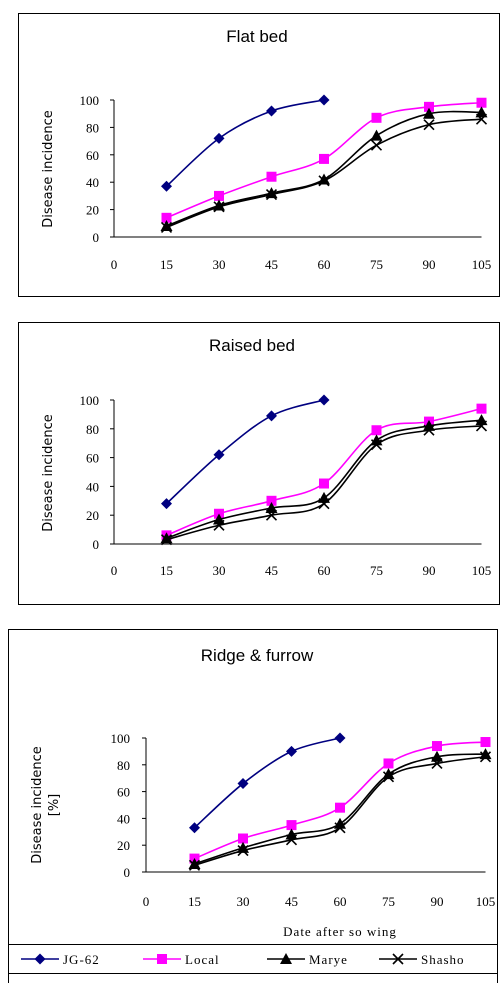 The height and width of the screenshot is (983, 504). Describe the element at coordinates (181, 959) in the screenshot. I see `legend-entry-local: Local` at that location.